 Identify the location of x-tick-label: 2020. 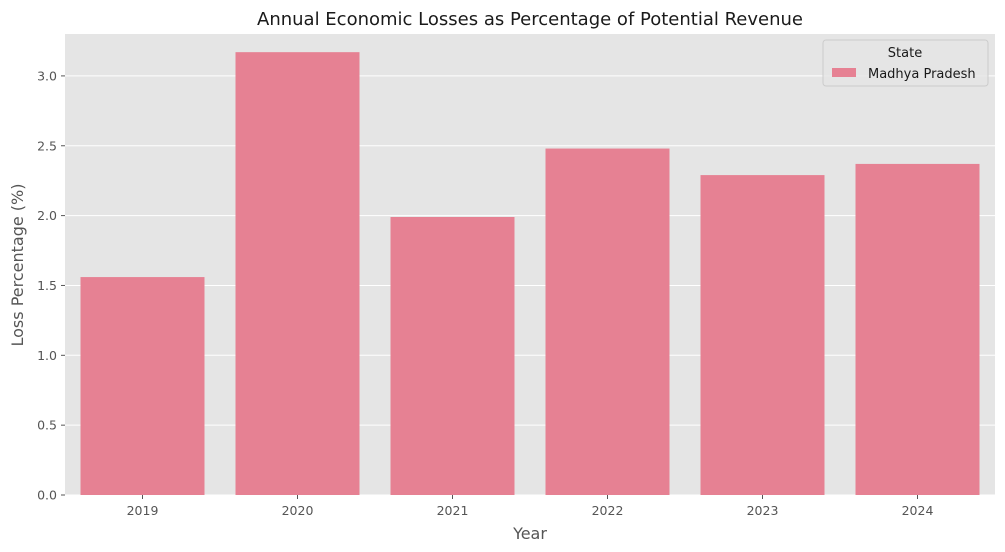
(298, 510).